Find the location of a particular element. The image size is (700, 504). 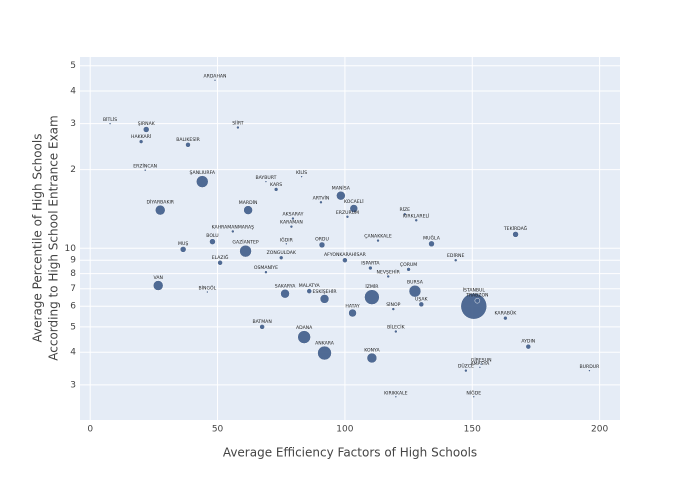

point-label: MUŞ is located at coordinates (183, 244).